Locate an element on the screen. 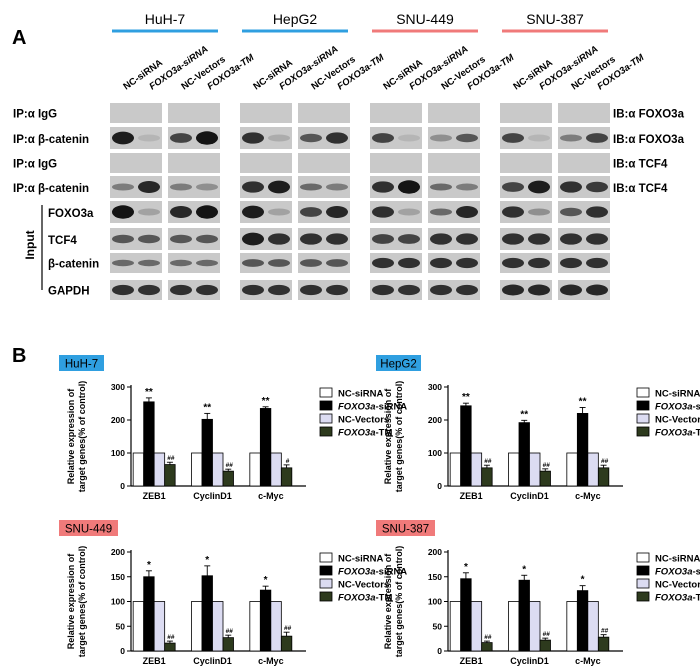 The width and height of the screenshot is (700, 670). chart-title: HepG2 is located at coordinates (398, 365).